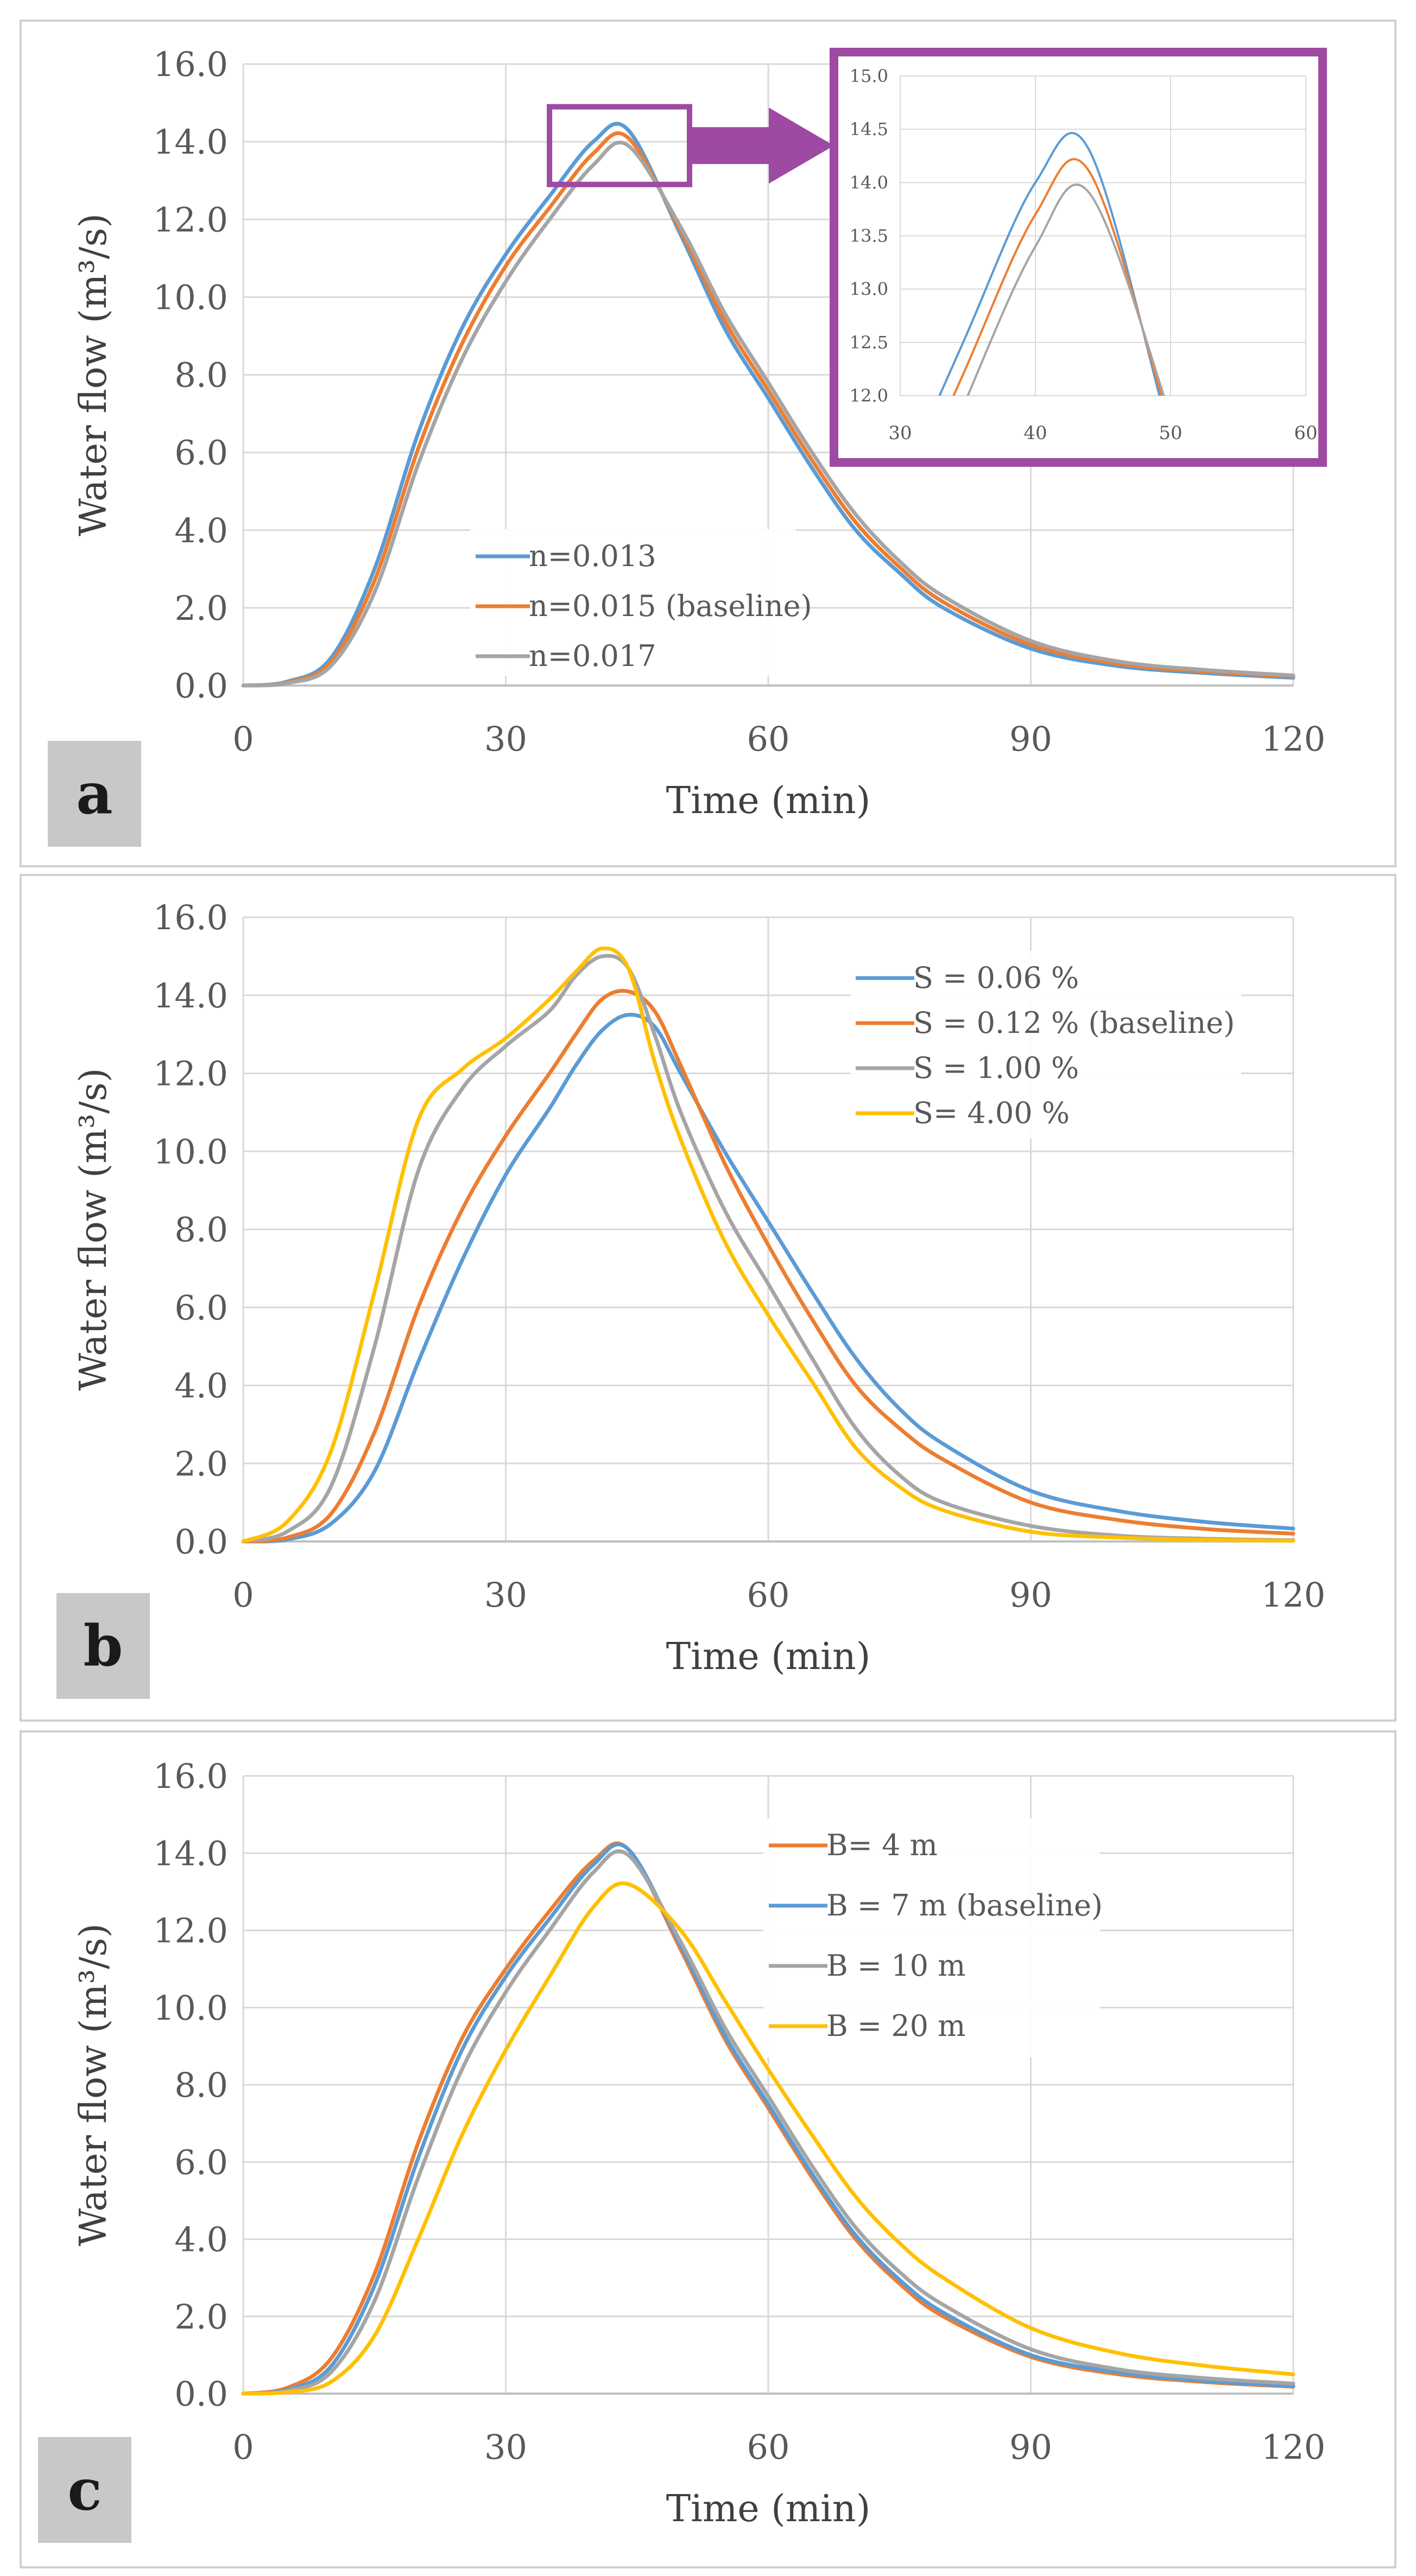  What do you see at coordinates (900, 433) in the screenshot?
I see `inset-x-tick-label: 30` at bounding box center [900, 433].